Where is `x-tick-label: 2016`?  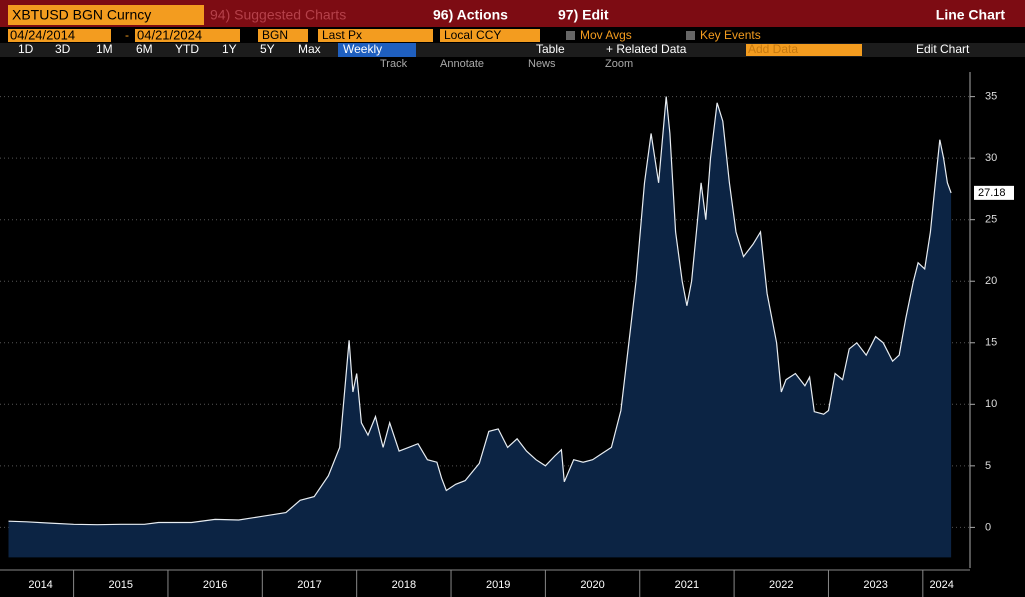
x-tick-label: 2016 is located at coordinates (215, 585).